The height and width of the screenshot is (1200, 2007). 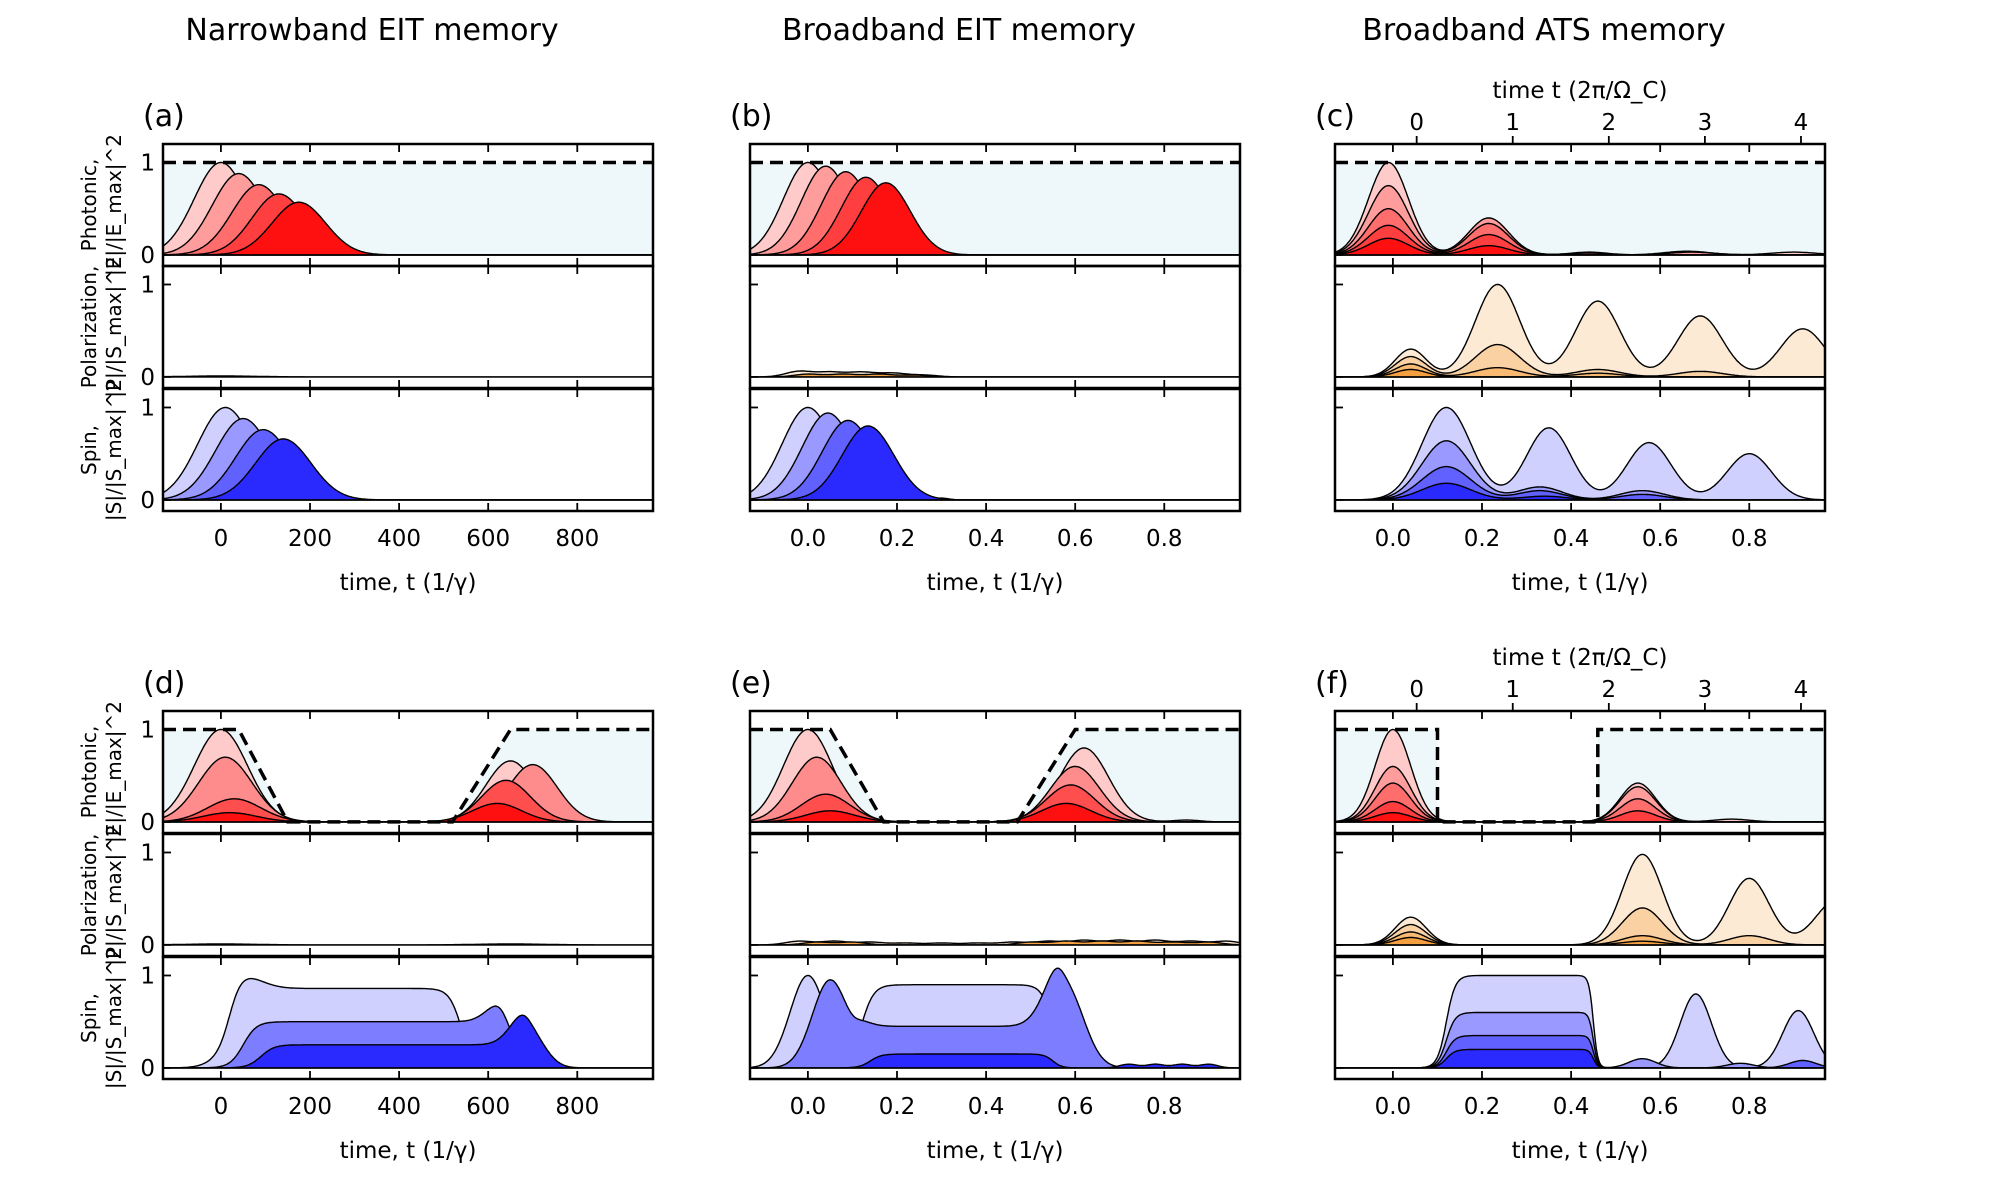 I want to click on subplot-b-photonic, so click(x=995, y=205).